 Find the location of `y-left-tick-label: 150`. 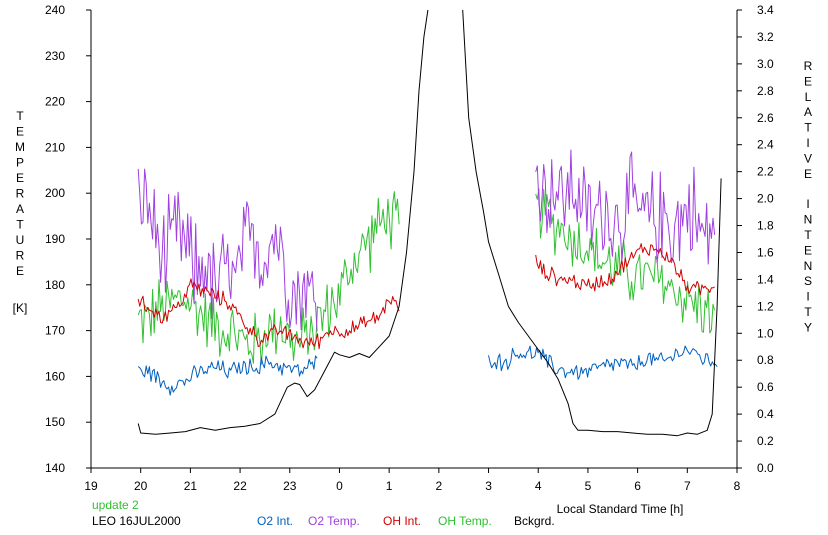

y-left-tick-label: 150 is located at coordinates (55, 422).